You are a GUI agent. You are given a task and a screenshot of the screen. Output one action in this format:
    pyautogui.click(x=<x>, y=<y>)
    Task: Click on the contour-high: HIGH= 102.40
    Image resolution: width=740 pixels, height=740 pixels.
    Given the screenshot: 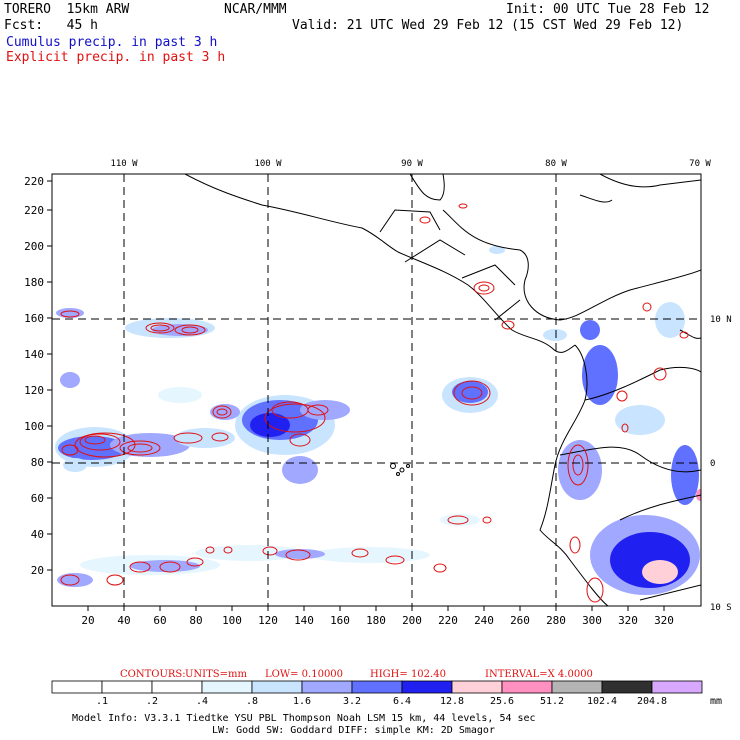 What is the action you would take?
    pyautogui.click(x=408, y=674)
    